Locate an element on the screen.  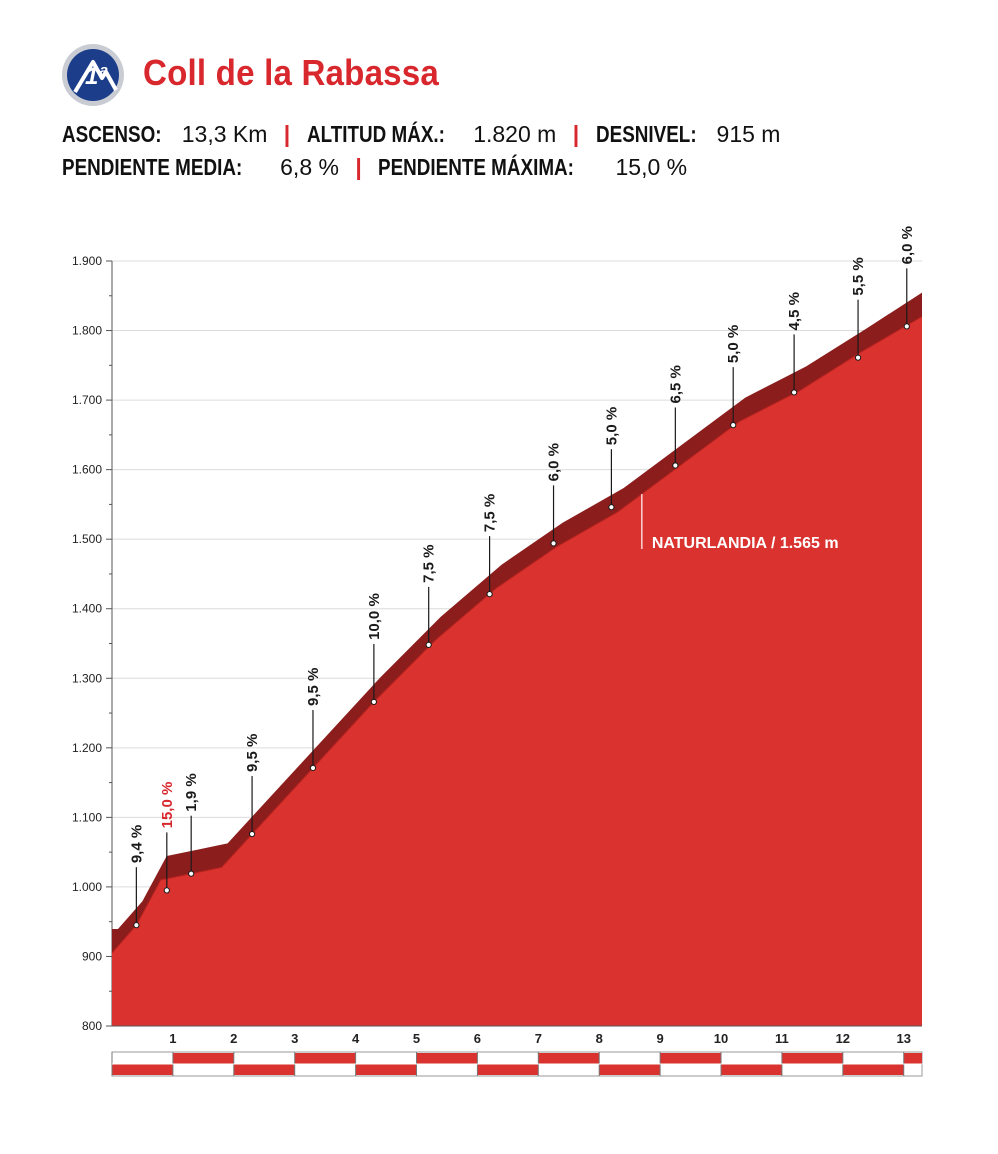
x-tick-label: 7 is located at coordinates (538, 1038).